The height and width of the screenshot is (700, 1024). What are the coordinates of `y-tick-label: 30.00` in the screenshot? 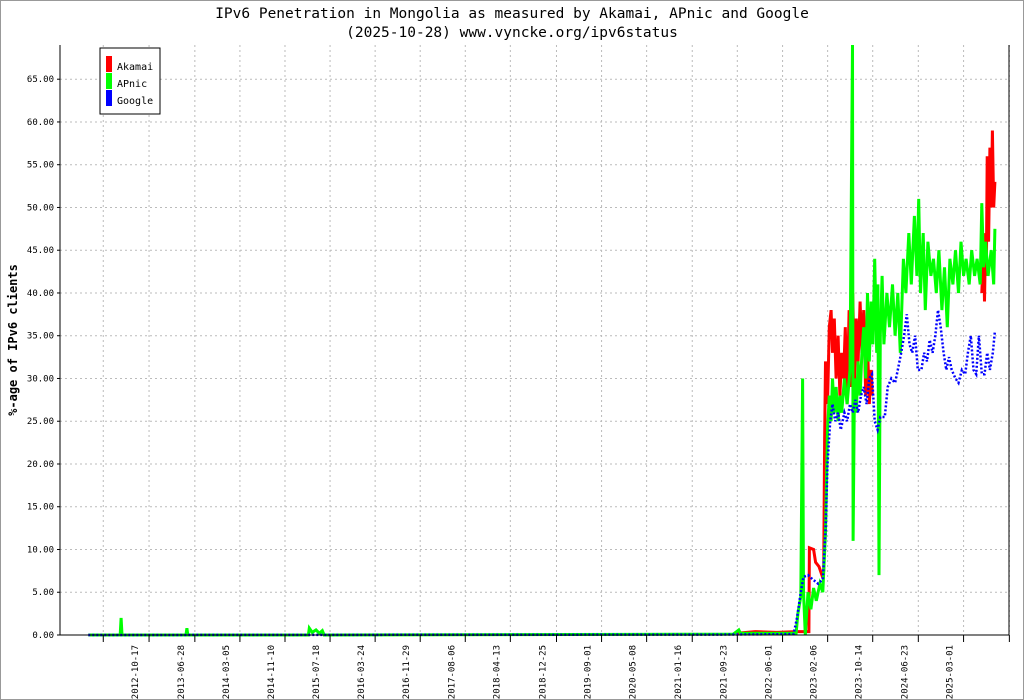 It's located at (40, 379).